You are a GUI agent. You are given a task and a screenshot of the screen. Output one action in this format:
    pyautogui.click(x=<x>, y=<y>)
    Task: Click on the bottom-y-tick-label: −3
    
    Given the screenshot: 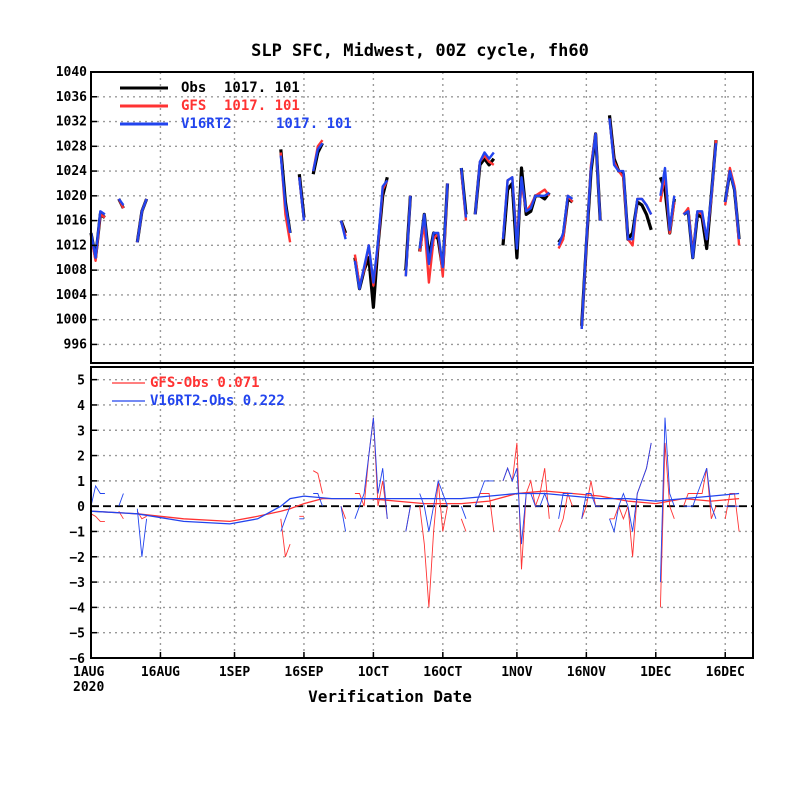 What is the action you would take?
    pyautogui.click(x=77, y=583)
    